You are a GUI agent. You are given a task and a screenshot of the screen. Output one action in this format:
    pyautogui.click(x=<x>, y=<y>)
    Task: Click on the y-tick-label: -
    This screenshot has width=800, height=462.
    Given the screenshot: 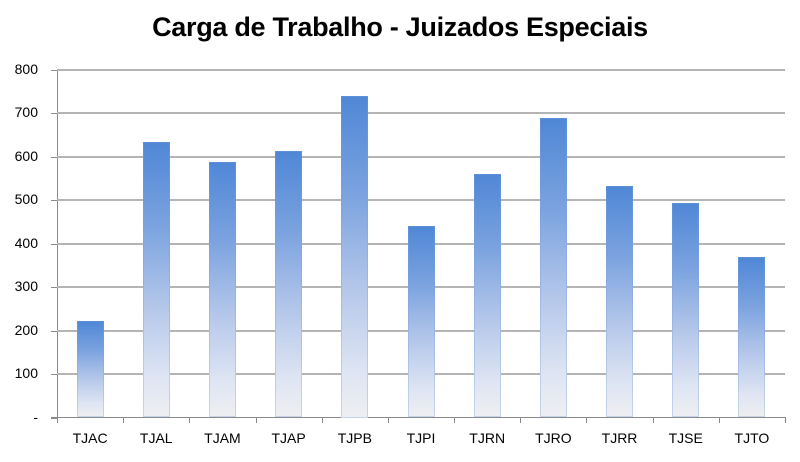 What is the action you would take?
    pyautogui.click(x=35, y=416)
    